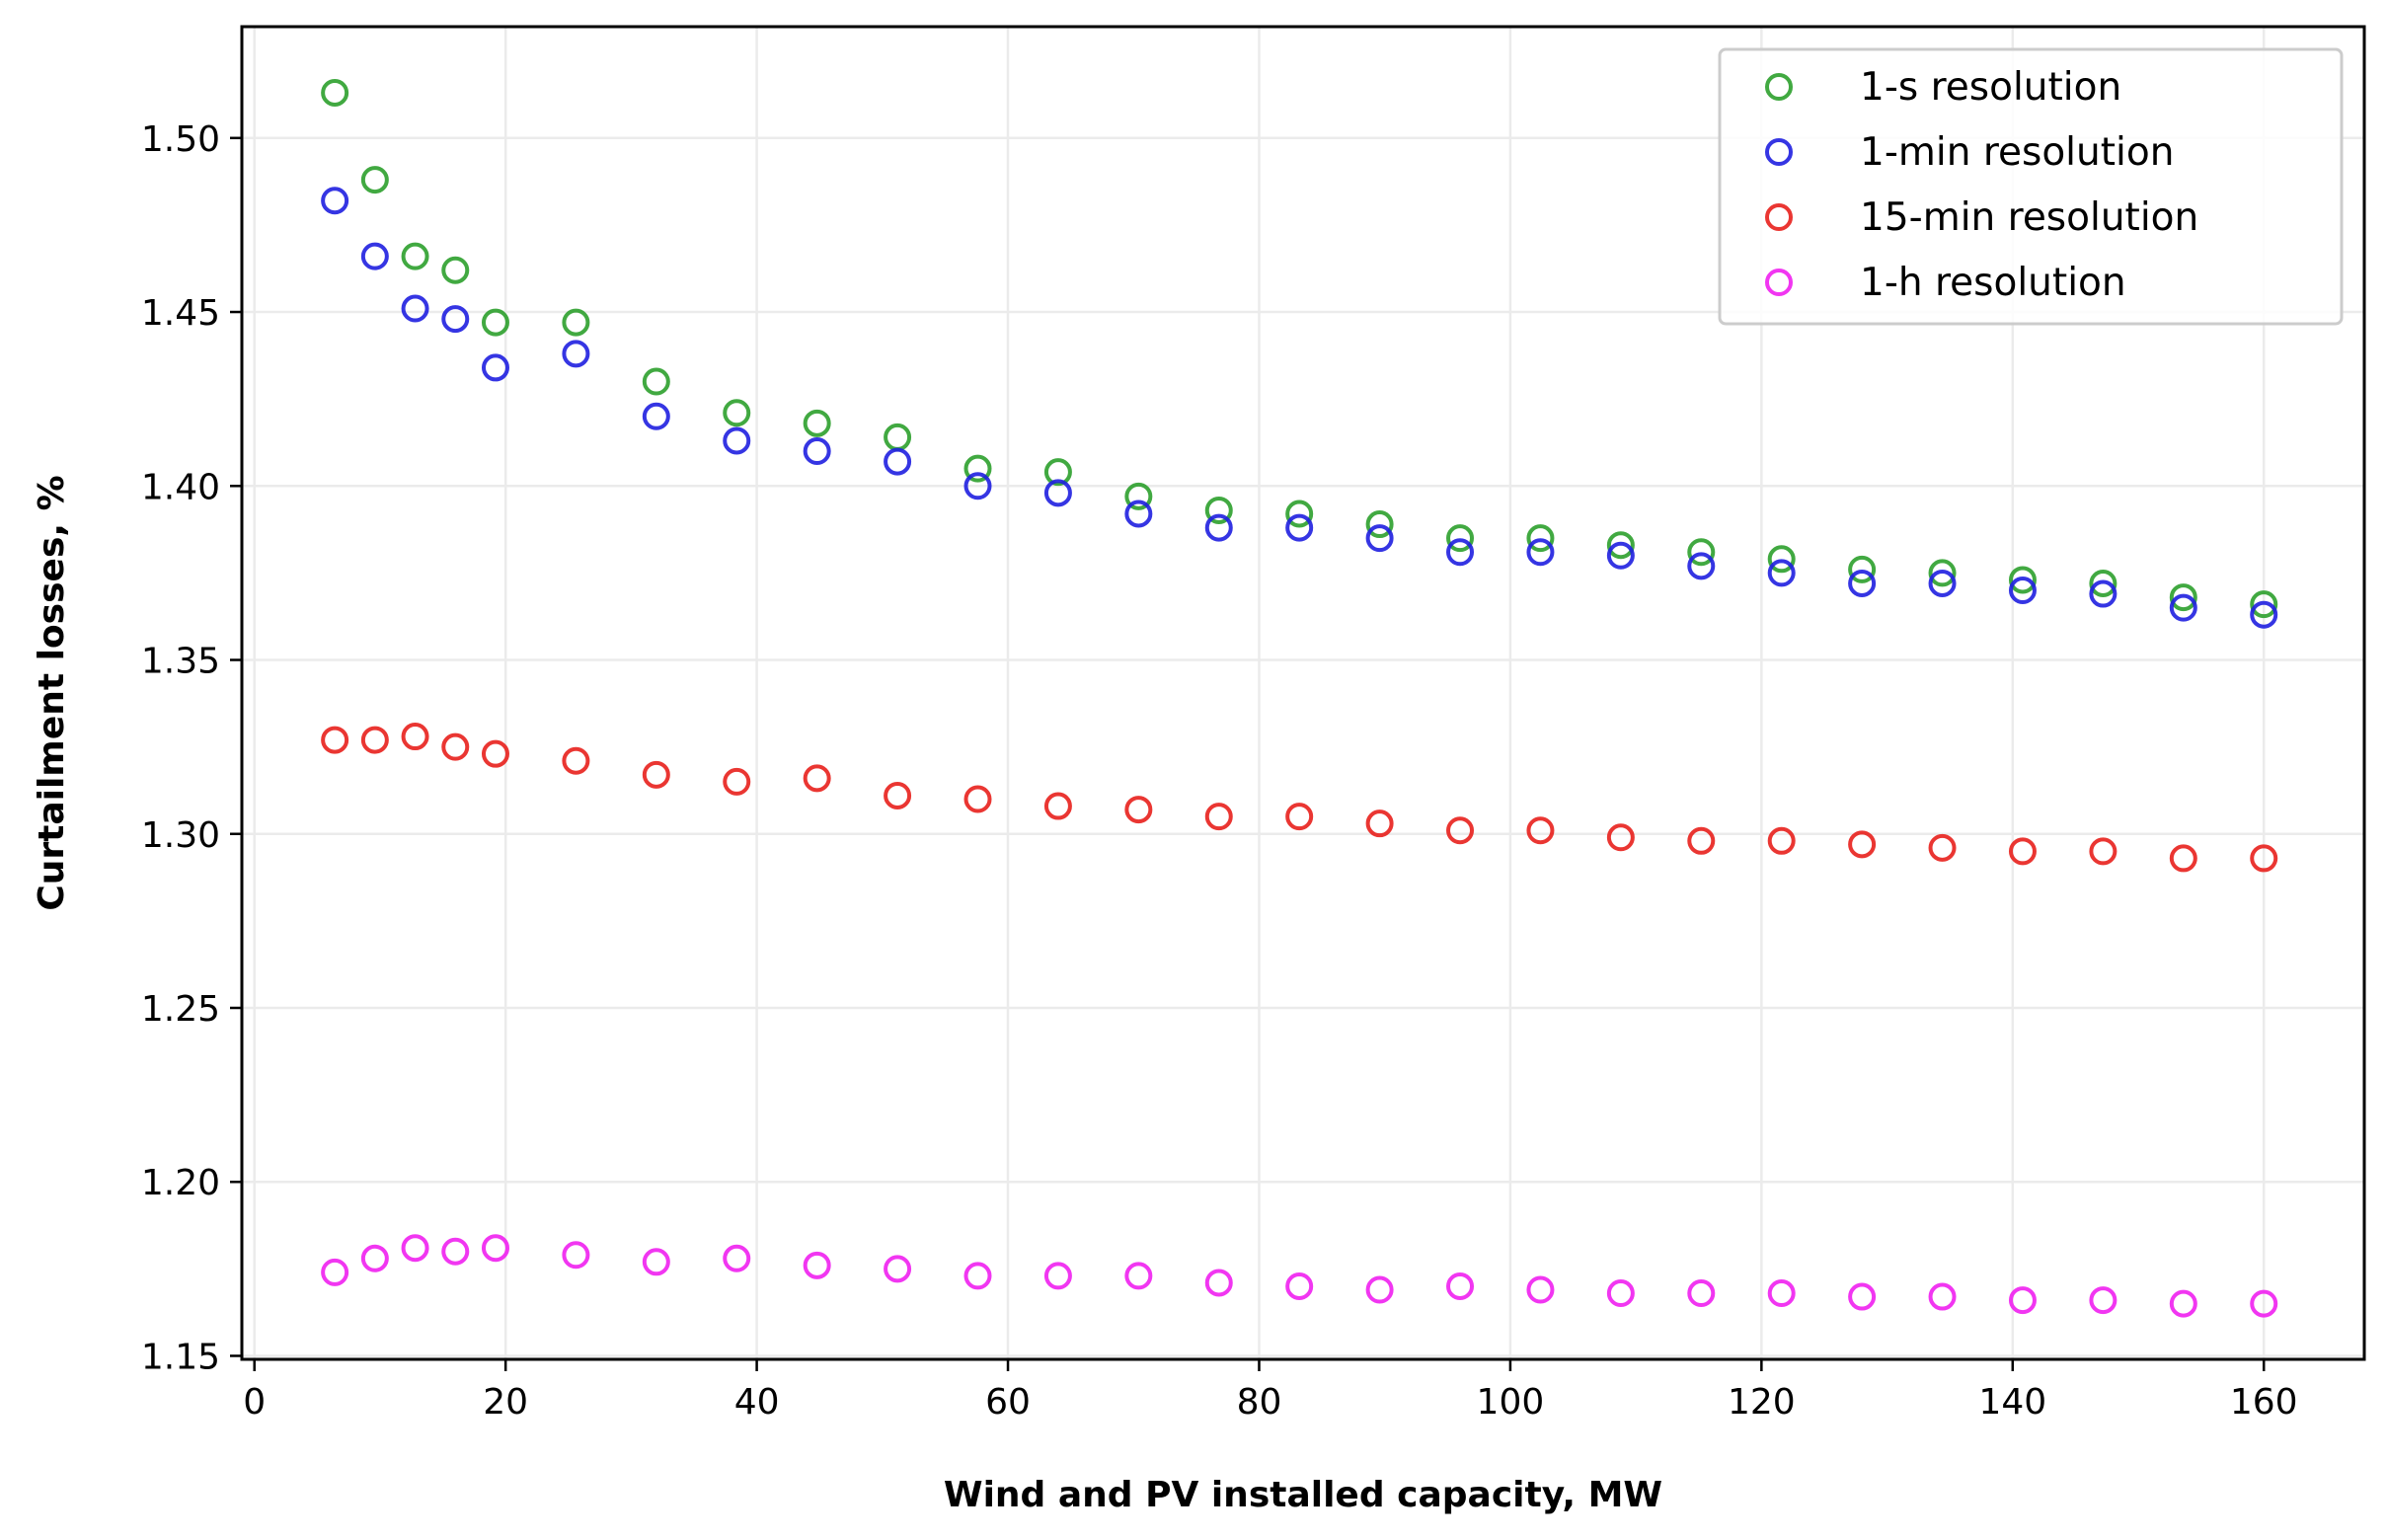 The image size is (2387, 1540). Describe the element at coordinates (2029, 217) in the screenshot. I see `legend-label: 15-min resolution` at that location.